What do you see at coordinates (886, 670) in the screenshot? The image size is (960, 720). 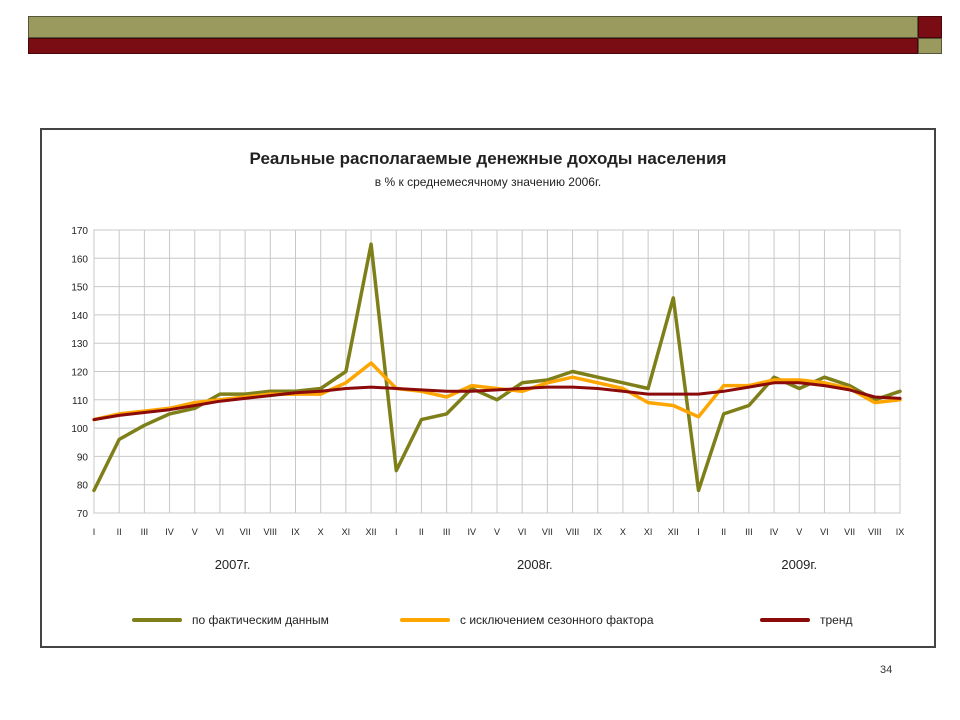 I see `page-number: 34` at bounding box center [886, 670].